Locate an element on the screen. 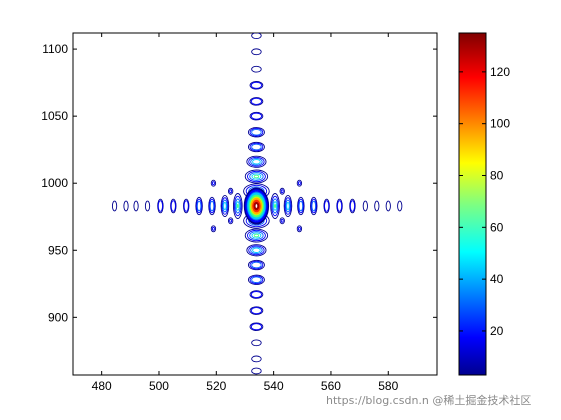 The image size is (561, 420). x-tick-label: 480 is located at coordinates (102, 386).